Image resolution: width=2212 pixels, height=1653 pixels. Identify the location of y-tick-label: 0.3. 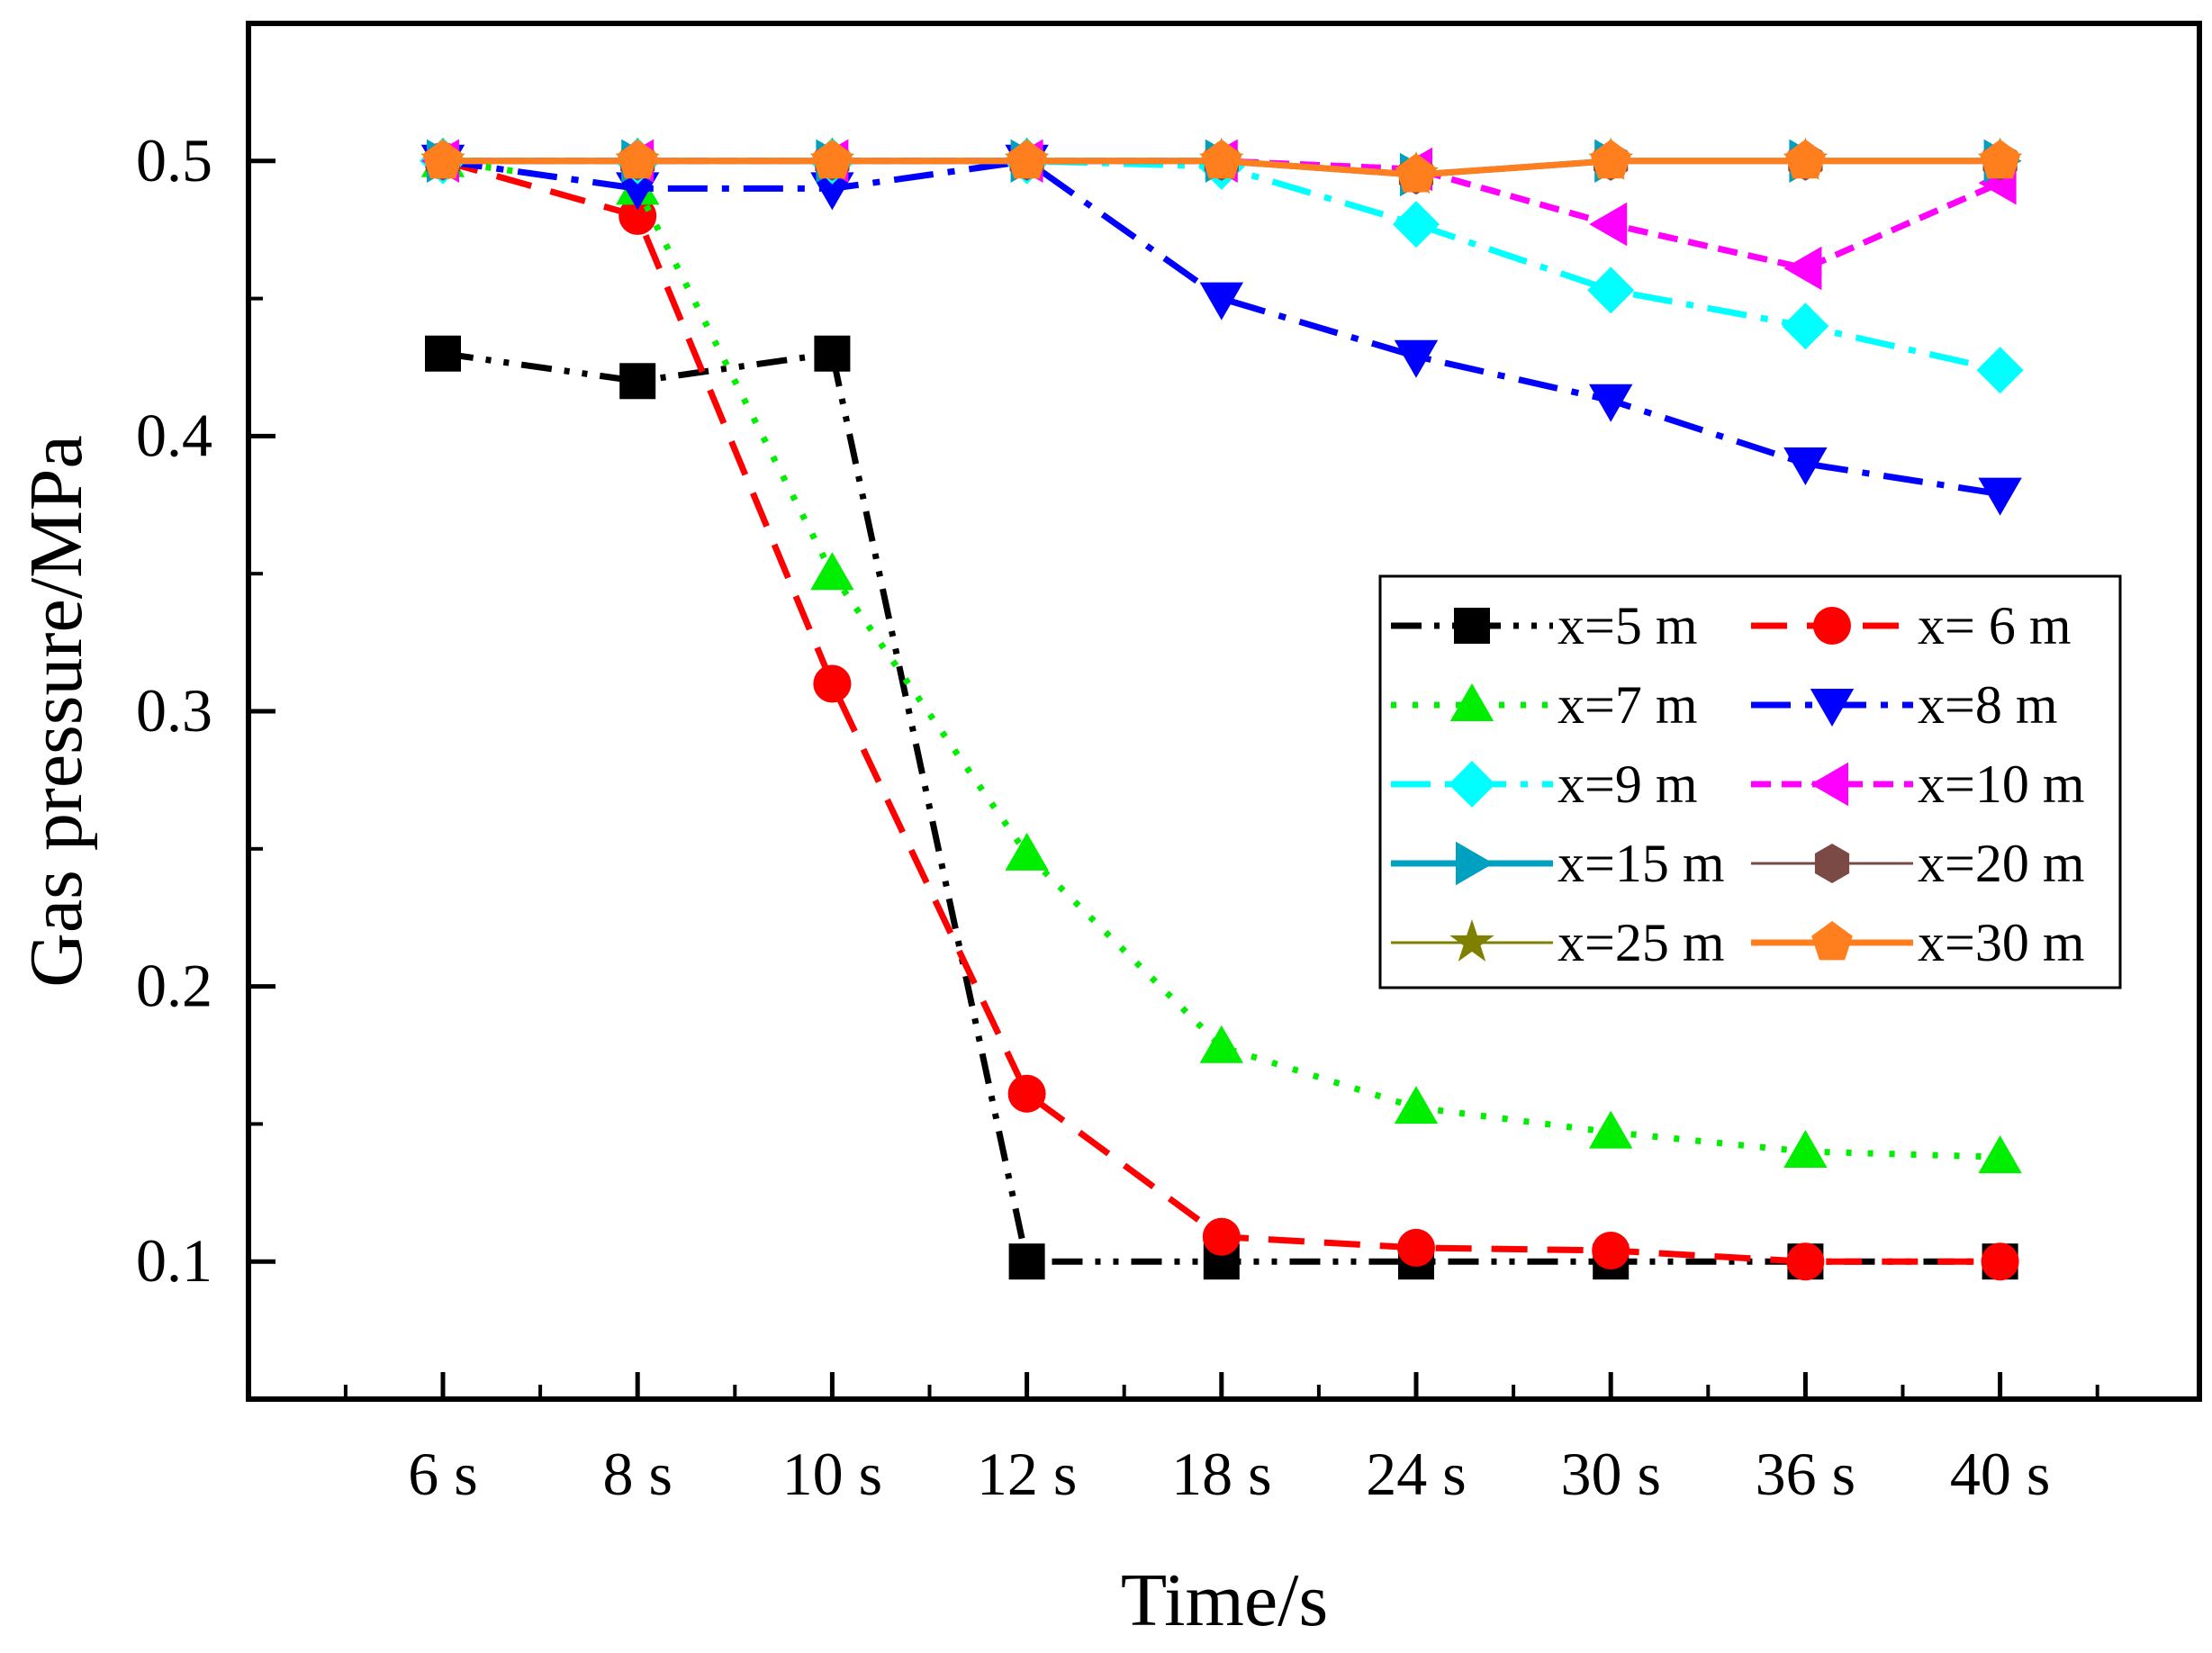
(174, 710).